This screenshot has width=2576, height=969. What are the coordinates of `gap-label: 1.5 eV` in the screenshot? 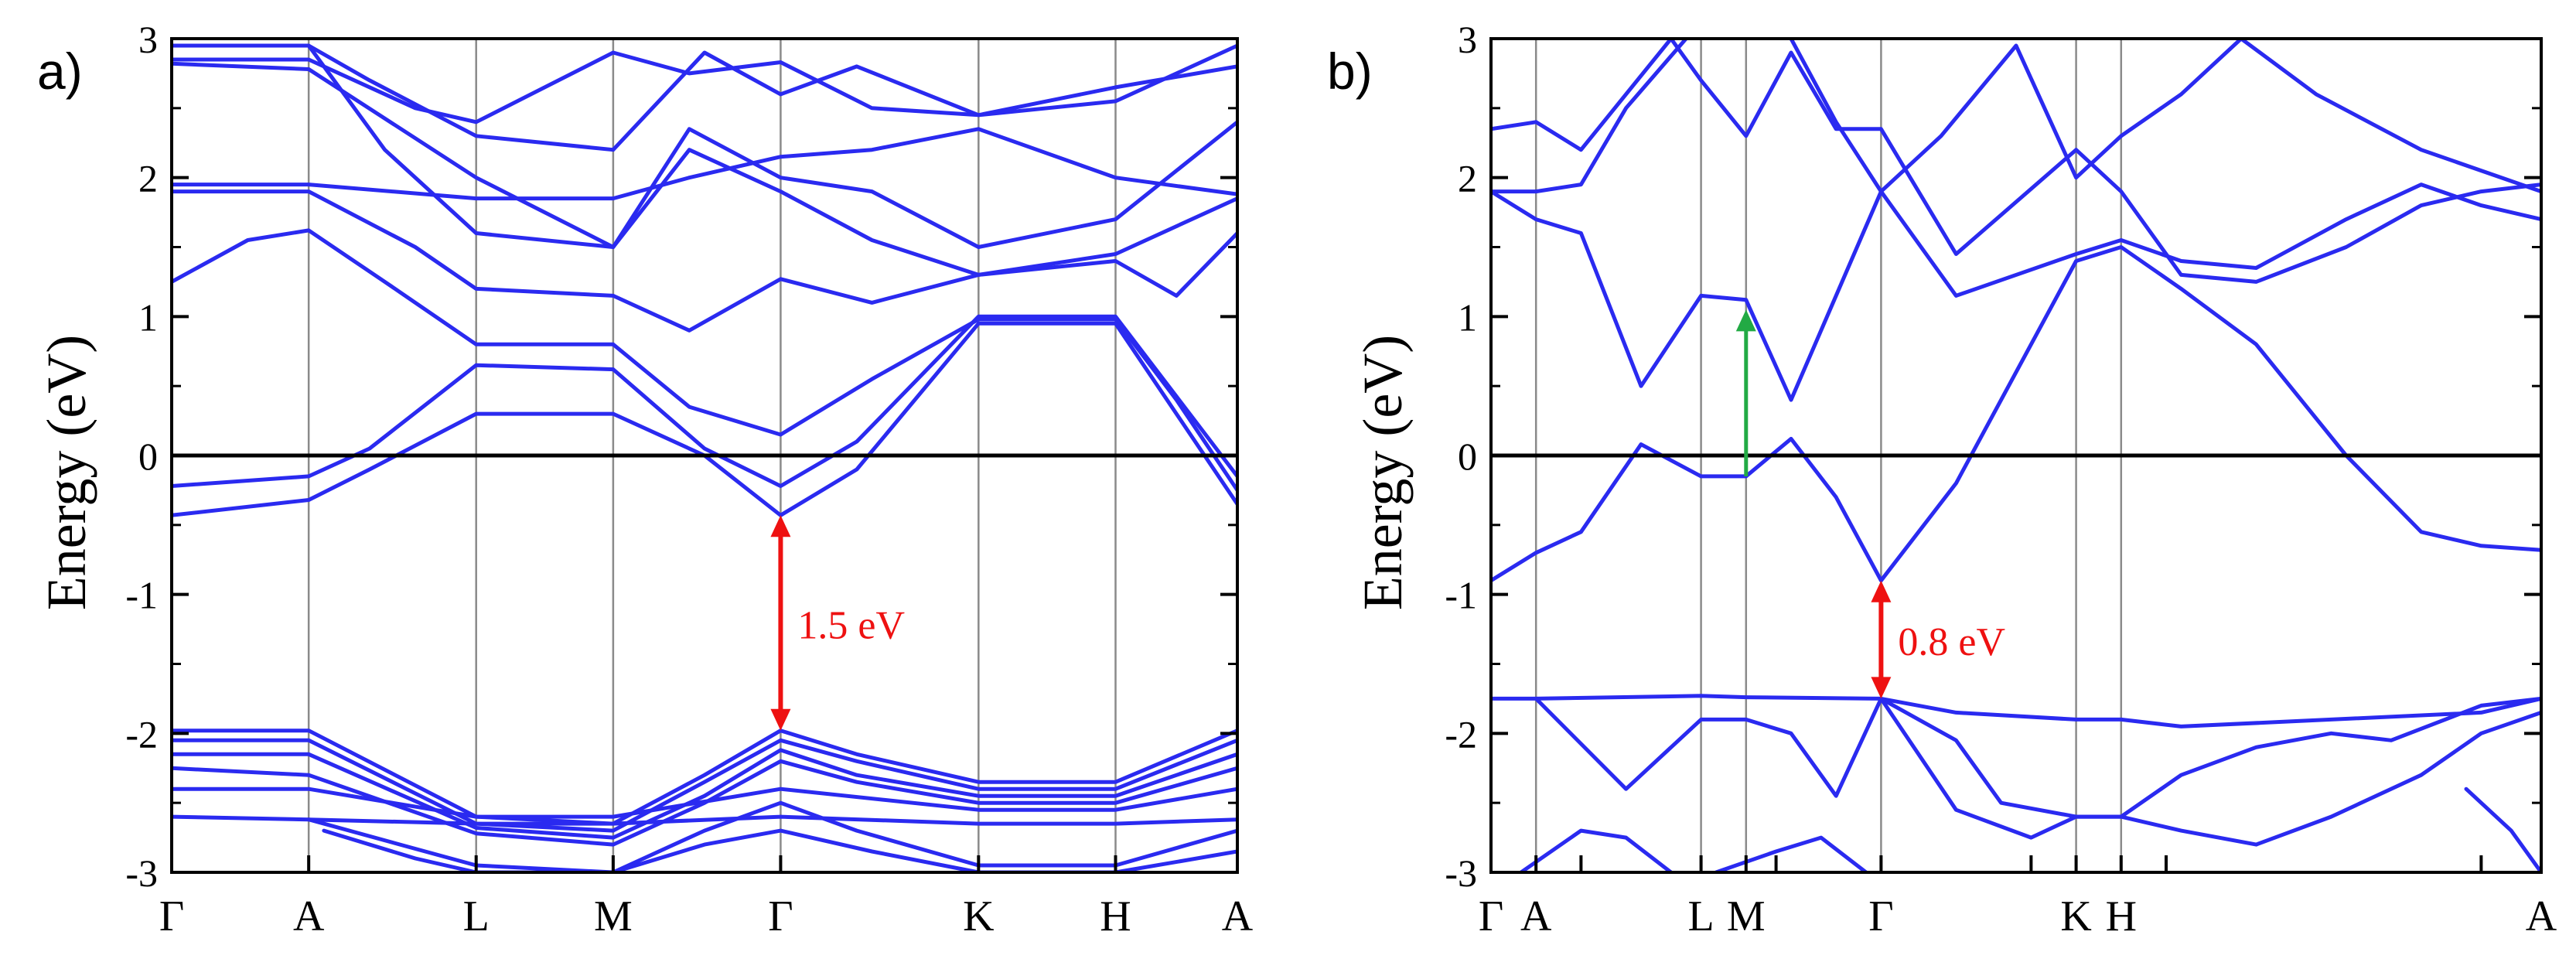 It's located at (851, 625).